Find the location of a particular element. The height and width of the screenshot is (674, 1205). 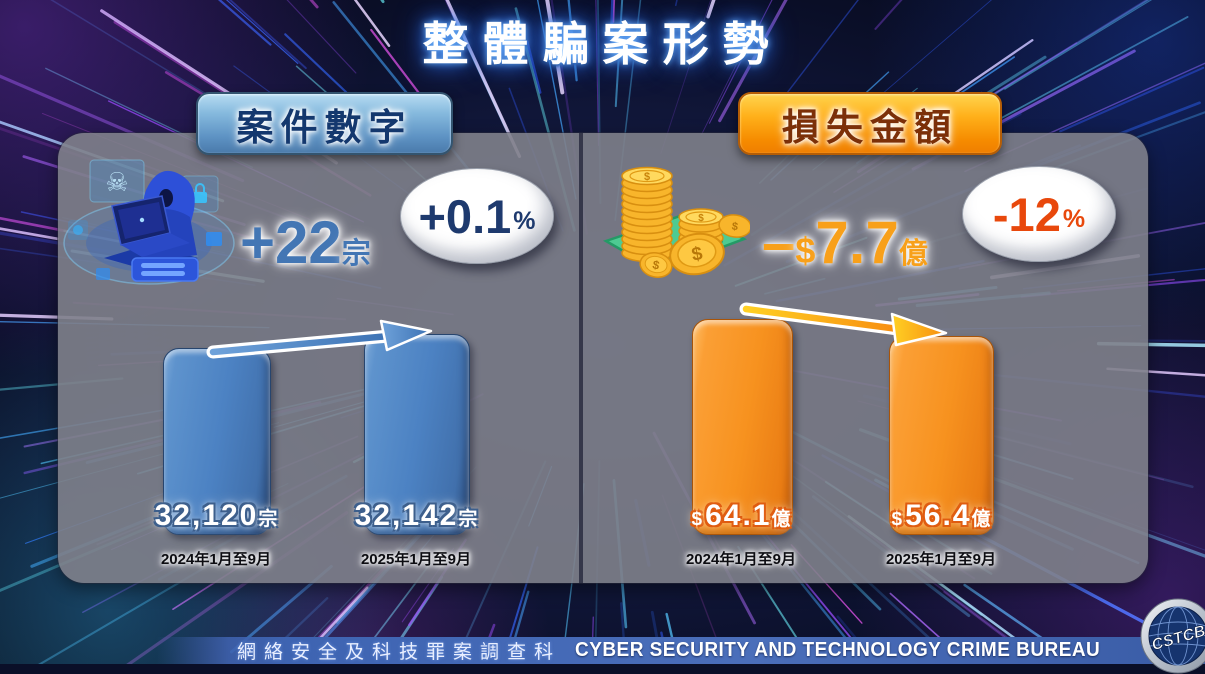

coin-stack-tall: $ is located at coordinates (647, 214).